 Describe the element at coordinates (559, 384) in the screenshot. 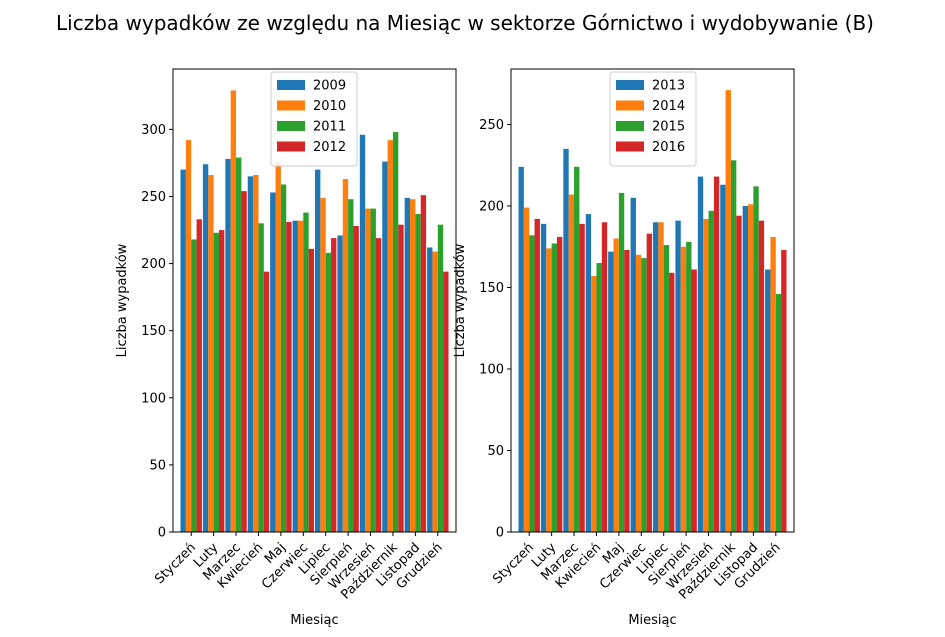

I see `bar-2016-Luty` at that location.